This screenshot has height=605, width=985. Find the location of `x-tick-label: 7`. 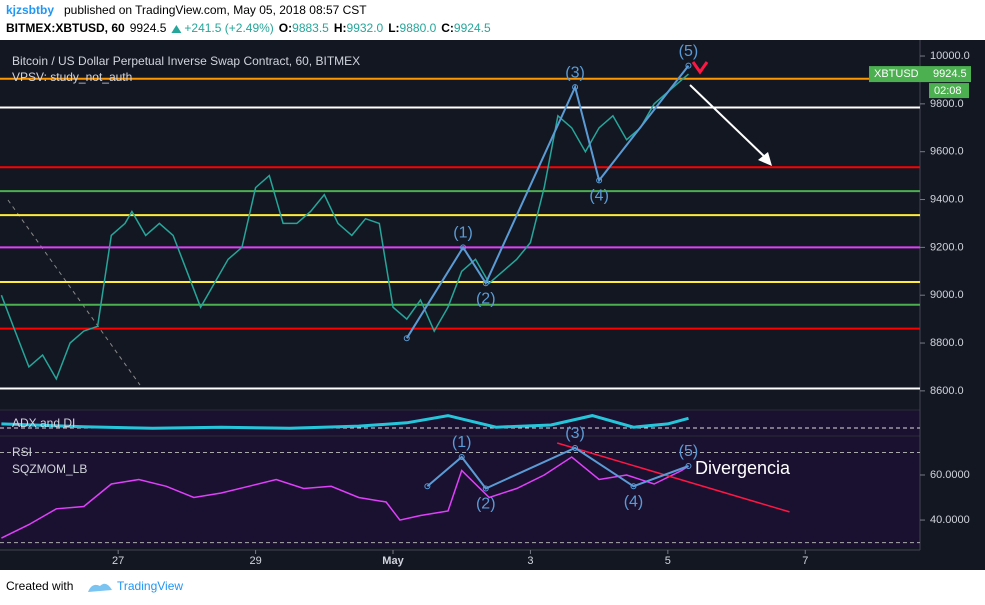

x-tick-label: 7 is located at coordinates (805, 561).